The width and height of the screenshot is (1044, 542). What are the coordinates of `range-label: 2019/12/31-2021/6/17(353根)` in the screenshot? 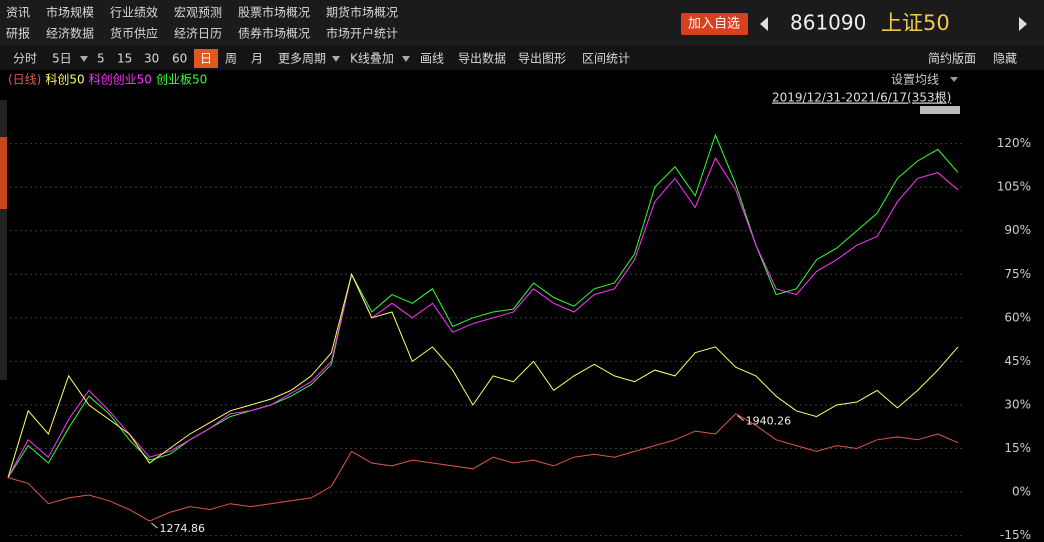 It's located at (861, 98).